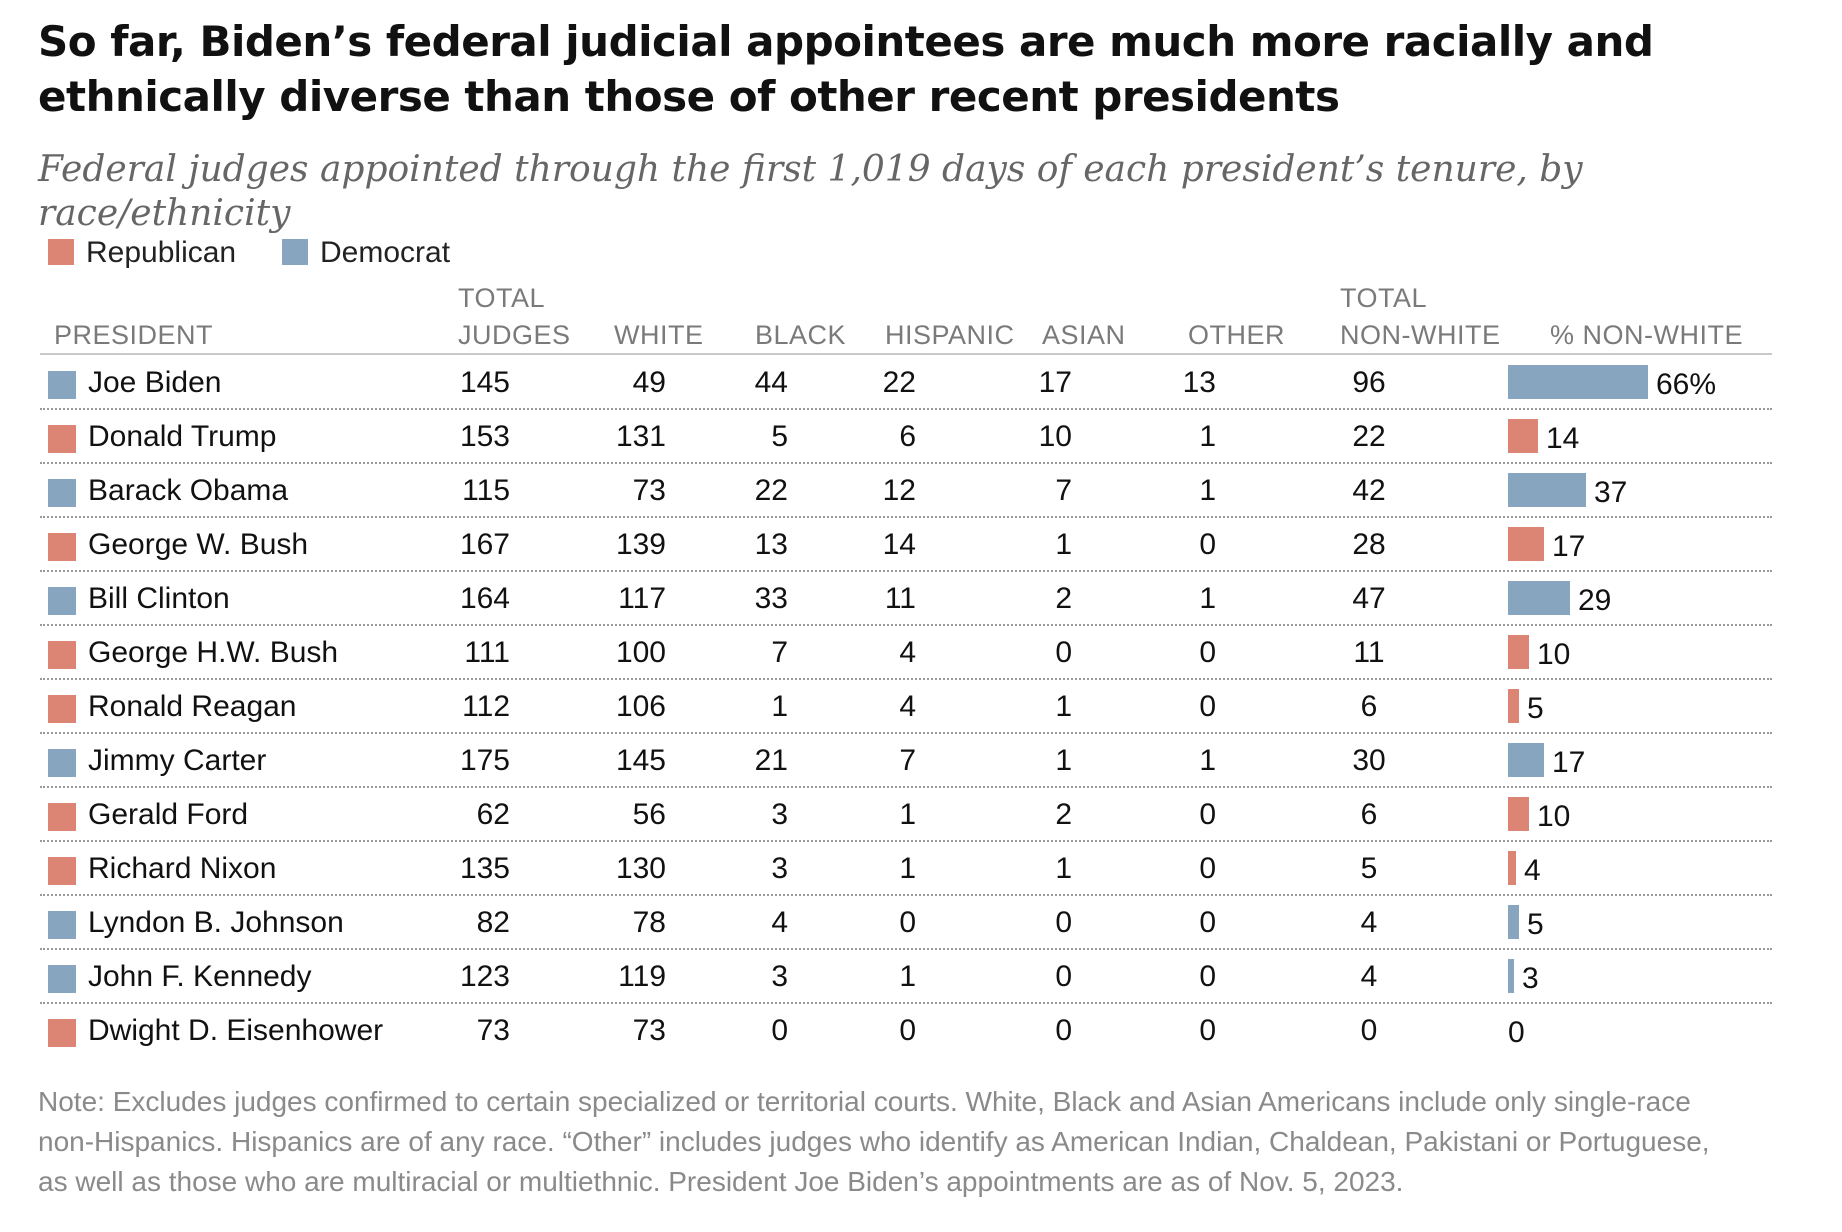 The width and height of the screenshot is (1842, 1232). Describe the element at coordinates (801, 335) in the screenshot. I see `header-black: BLACK` at that location.